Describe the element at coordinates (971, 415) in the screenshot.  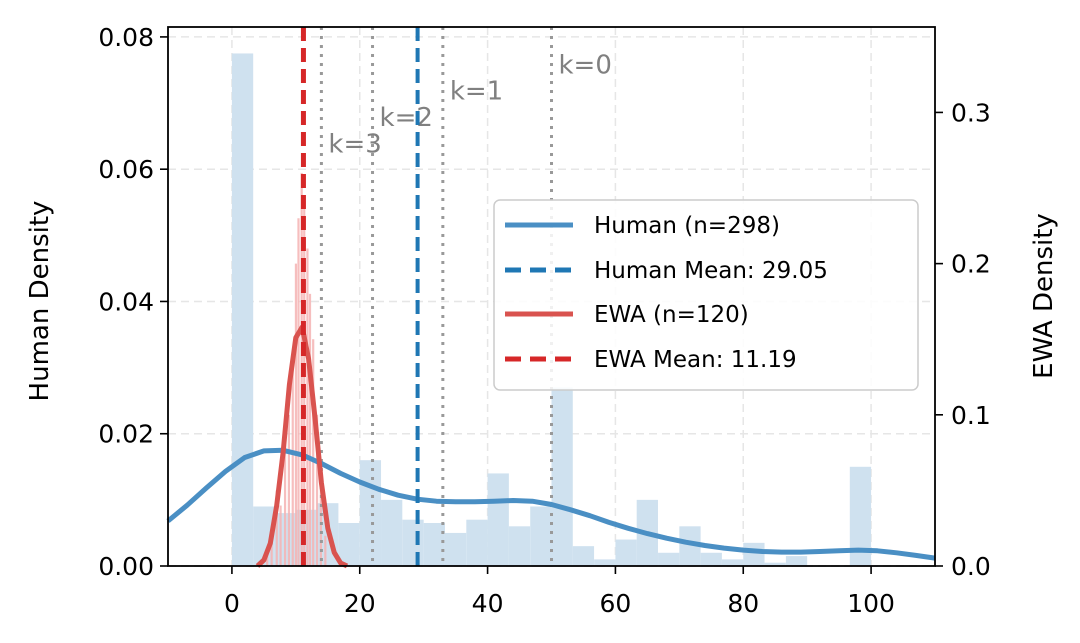
I see `y-right-tick-label: 0.1` at that location.